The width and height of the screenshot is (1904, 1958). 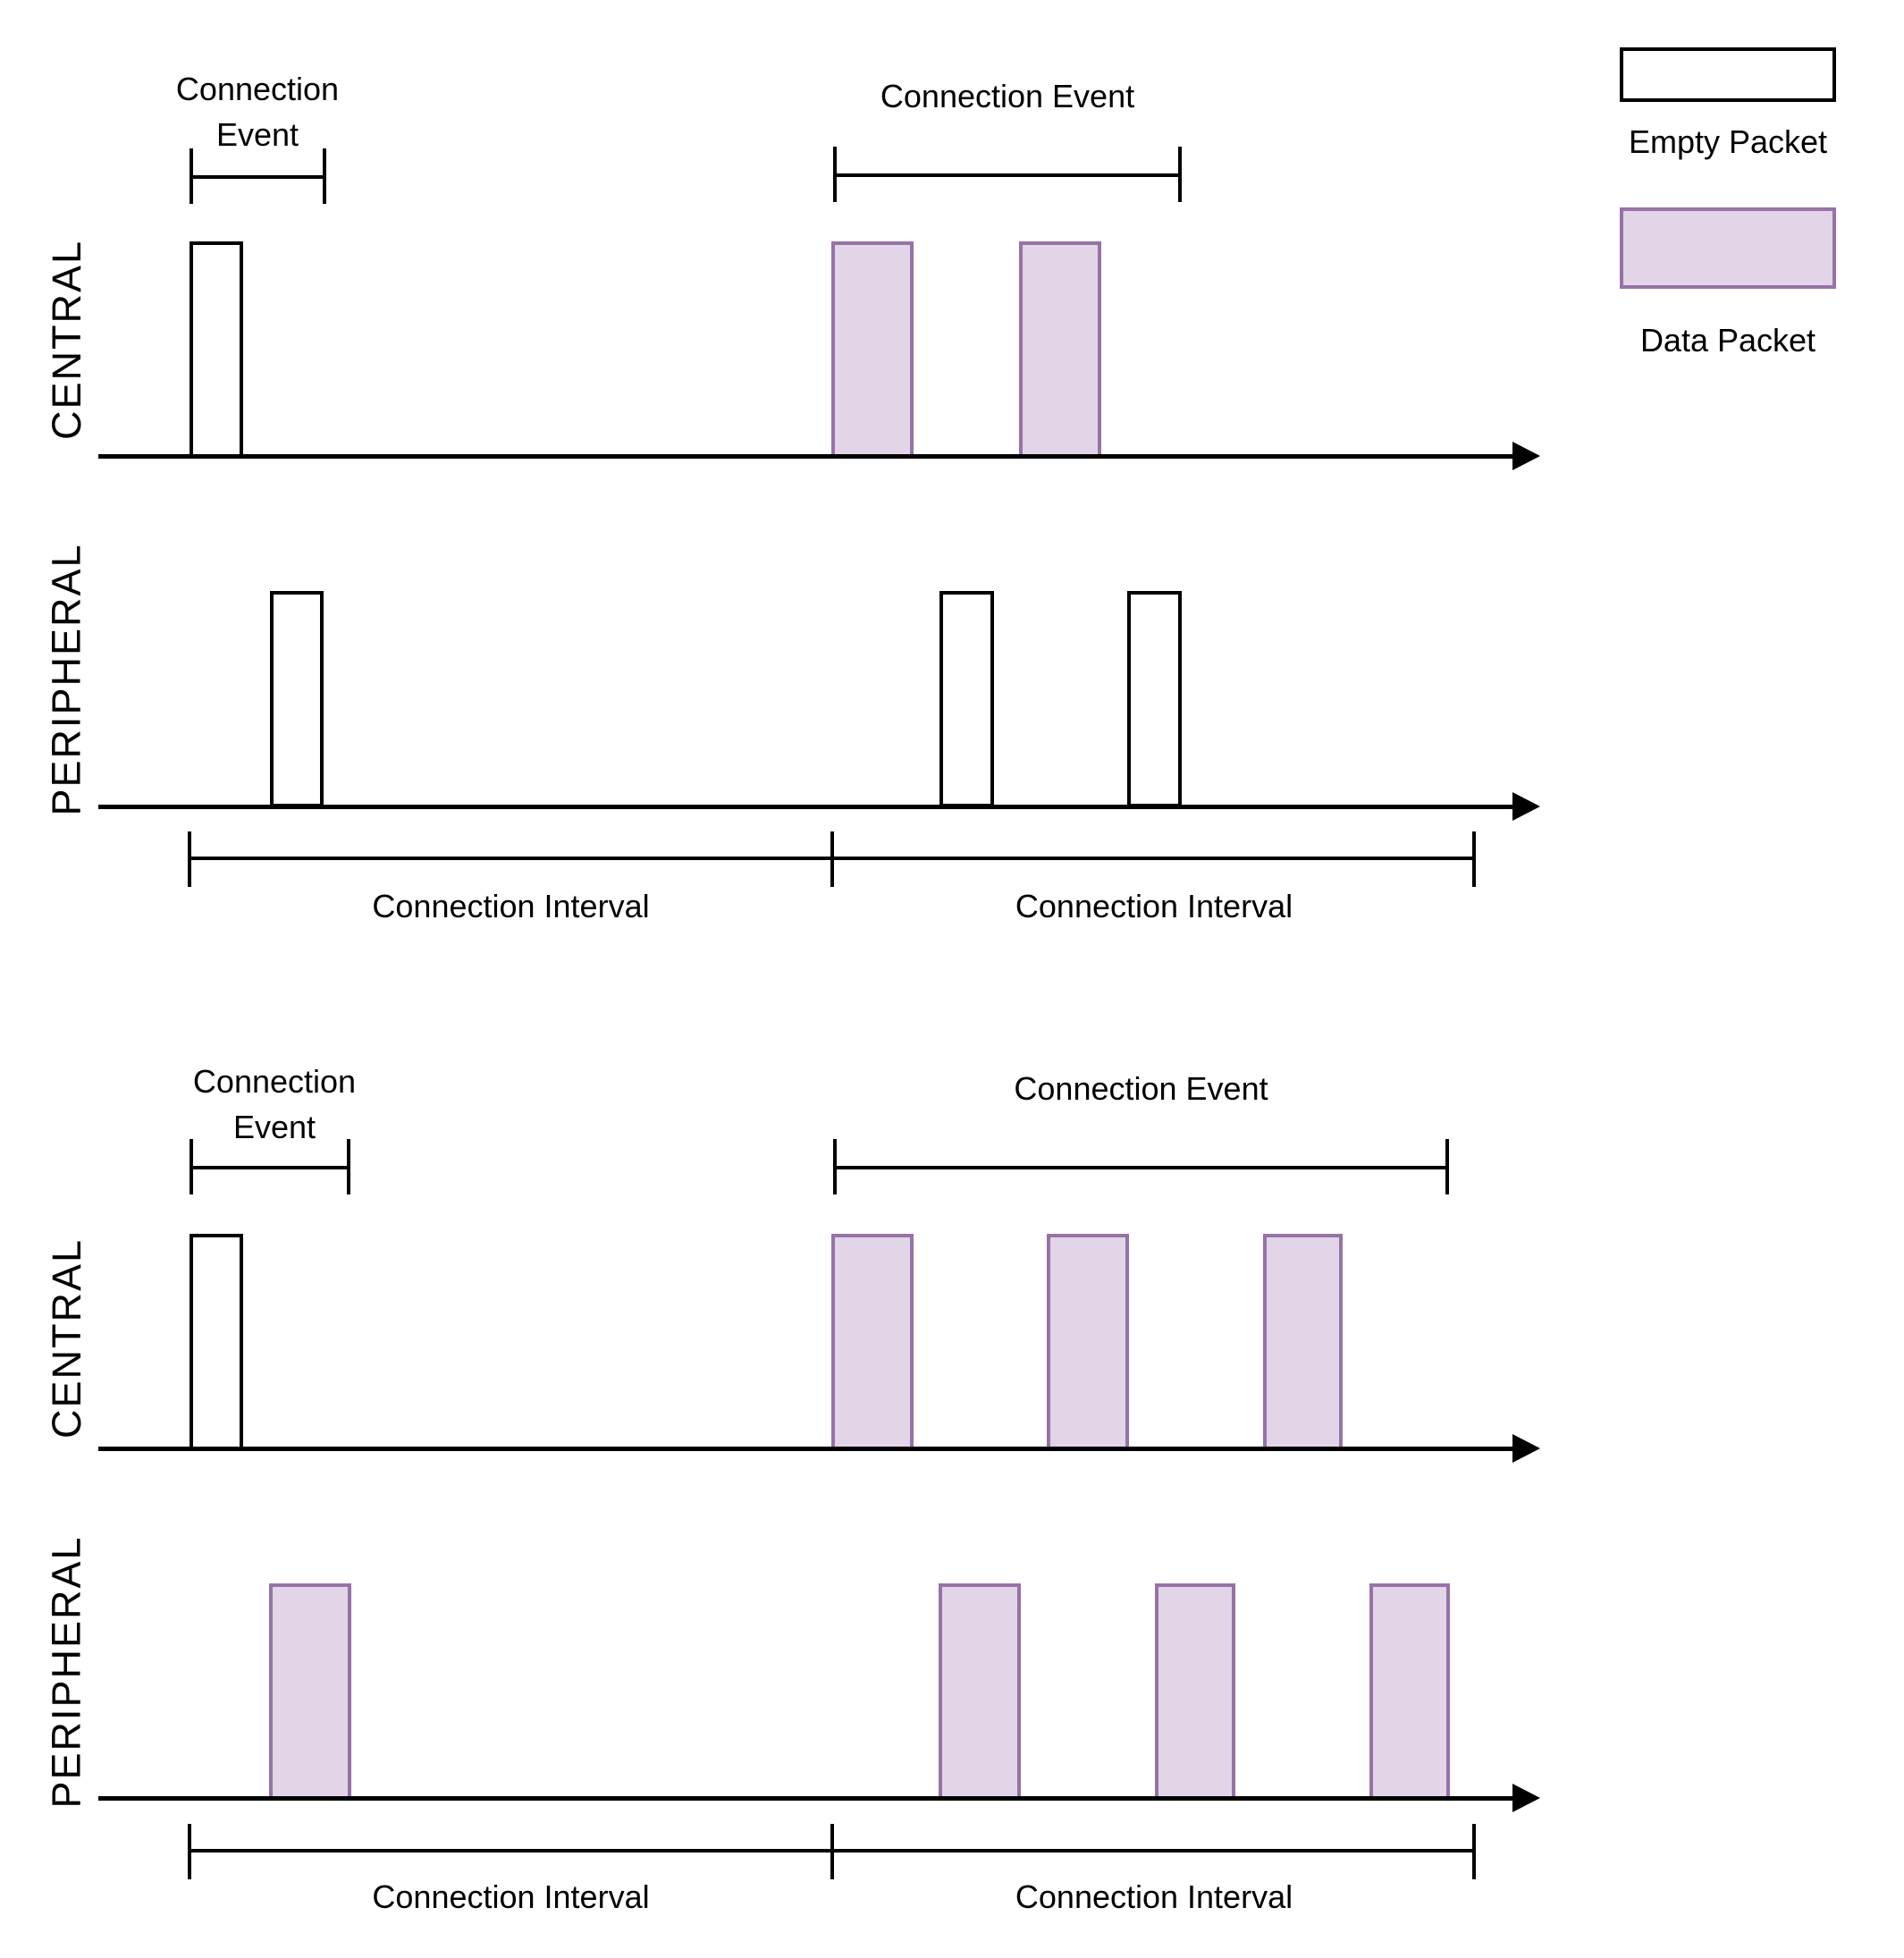 What do you see at coordinates (1728, 75) in the screenshot?
I see `legend-empty-packet-swatch` at bounding box center [1728, 75].